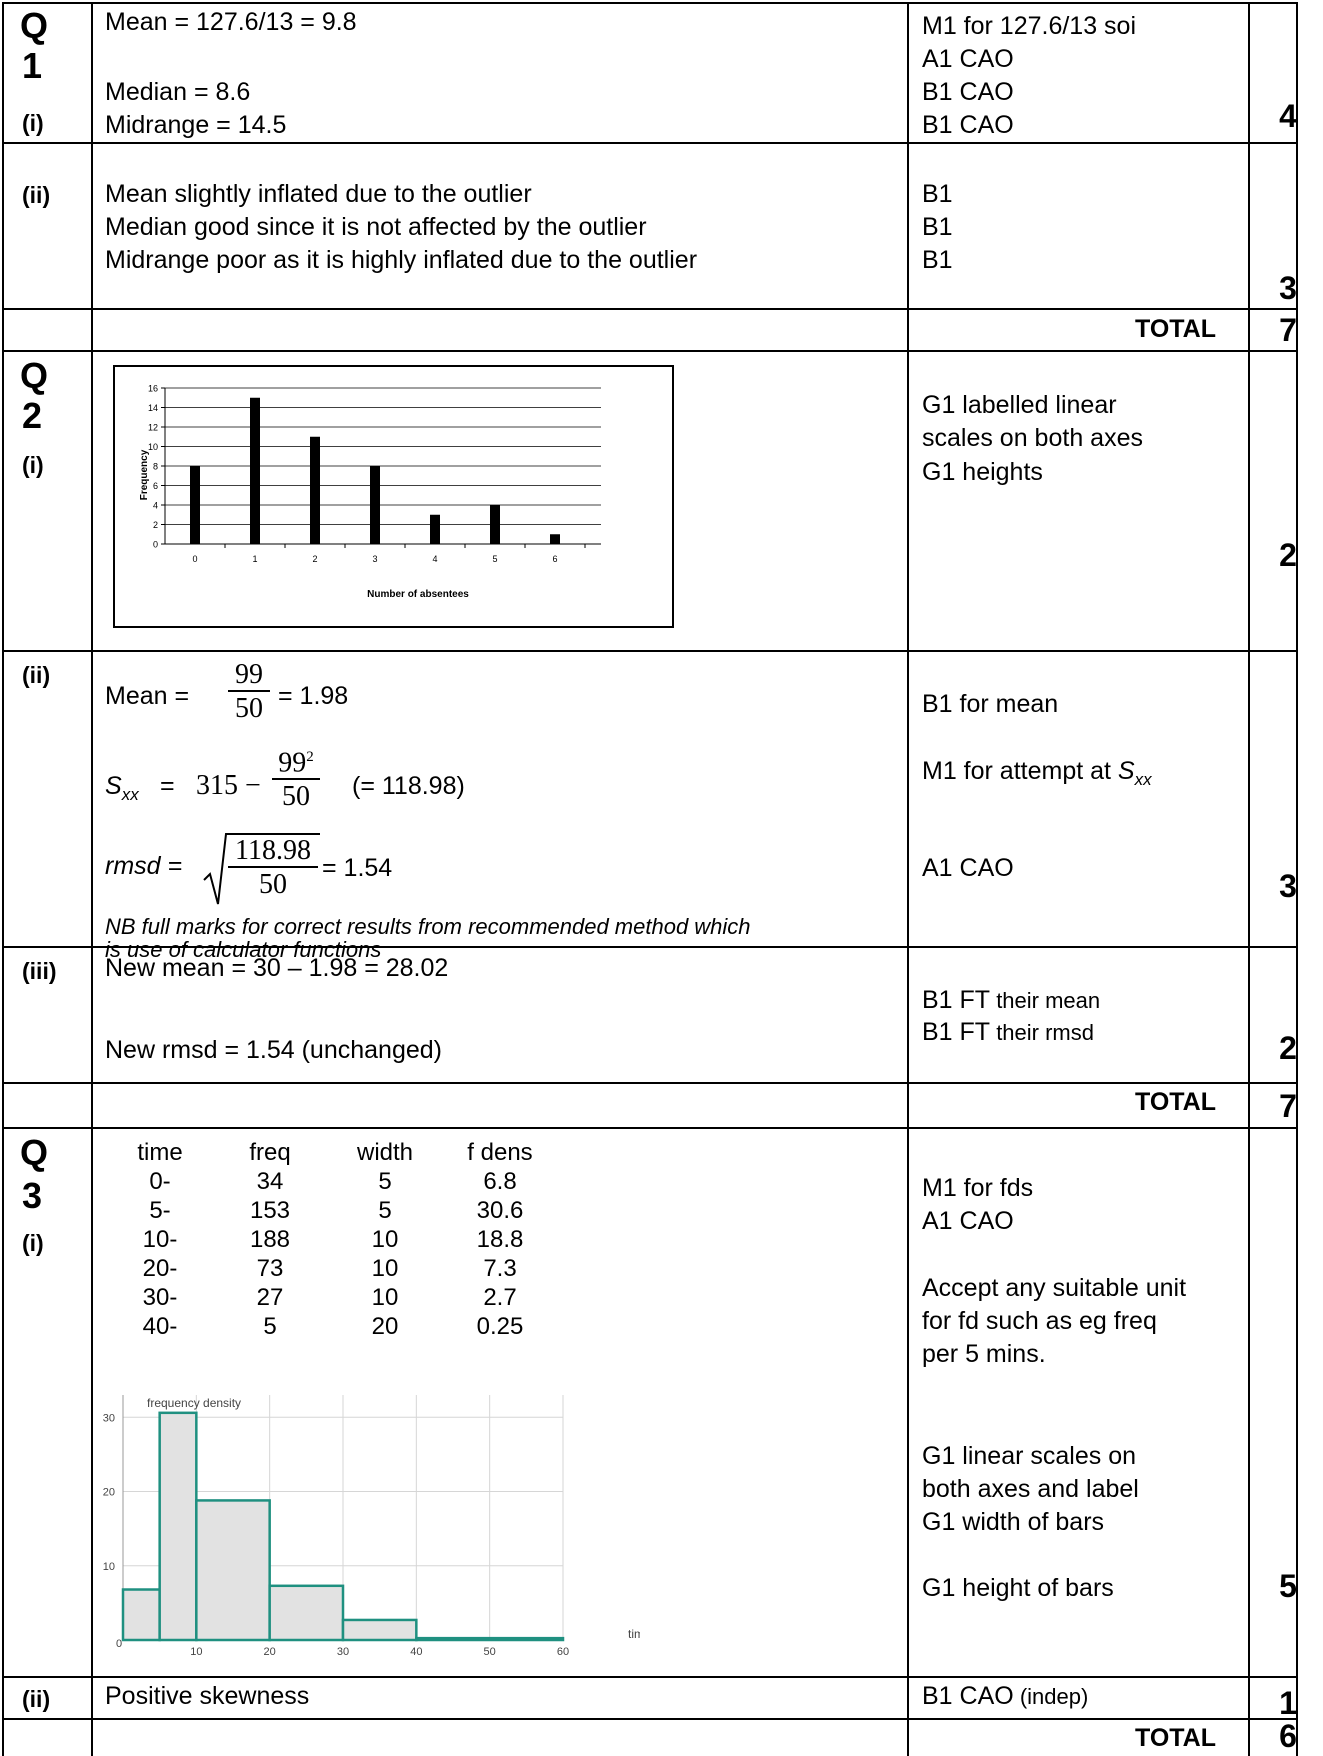  What do you see at coordinates (634, 1634) in the screenshot?
I see `x-axis-label: time` at bounding box center [634, 1634].